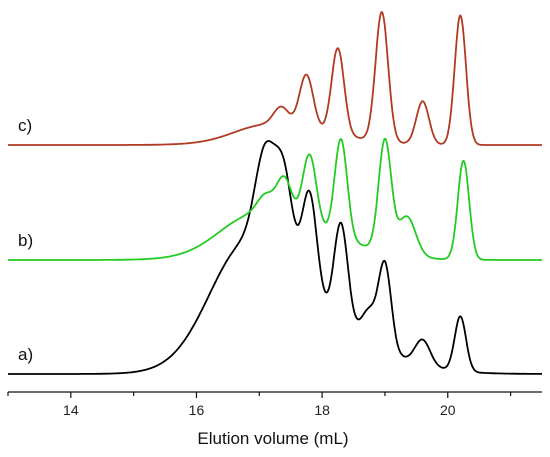 This screenshot has height=457, width=550. Describe the element at coordinates (25, 354) in the screenshot. I see `series-label-a: a)` at that location.